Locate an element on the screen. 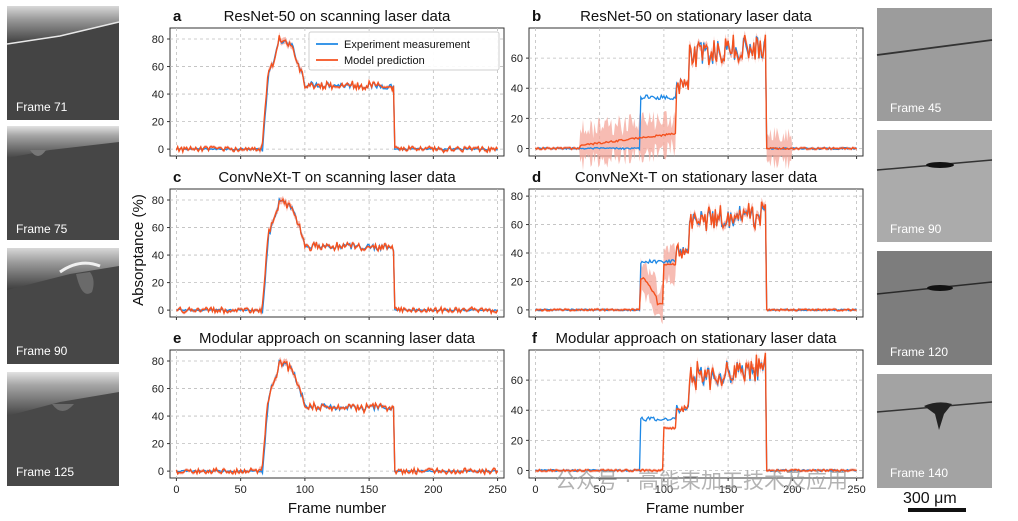 This screenshot has height=521, width=1018. panel-e-frame is located at coordinates (337, 414).